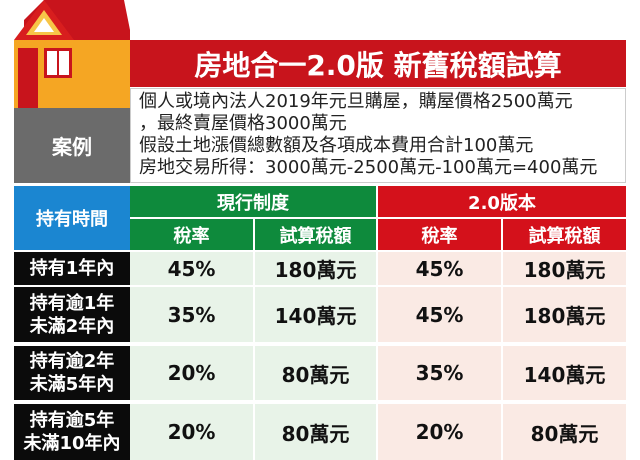  What do you see at coordinates (243, 123) in the screenshot?
I see `case-line: ，最終賣屋價格3000萬元` at bounding box center [243, 123].